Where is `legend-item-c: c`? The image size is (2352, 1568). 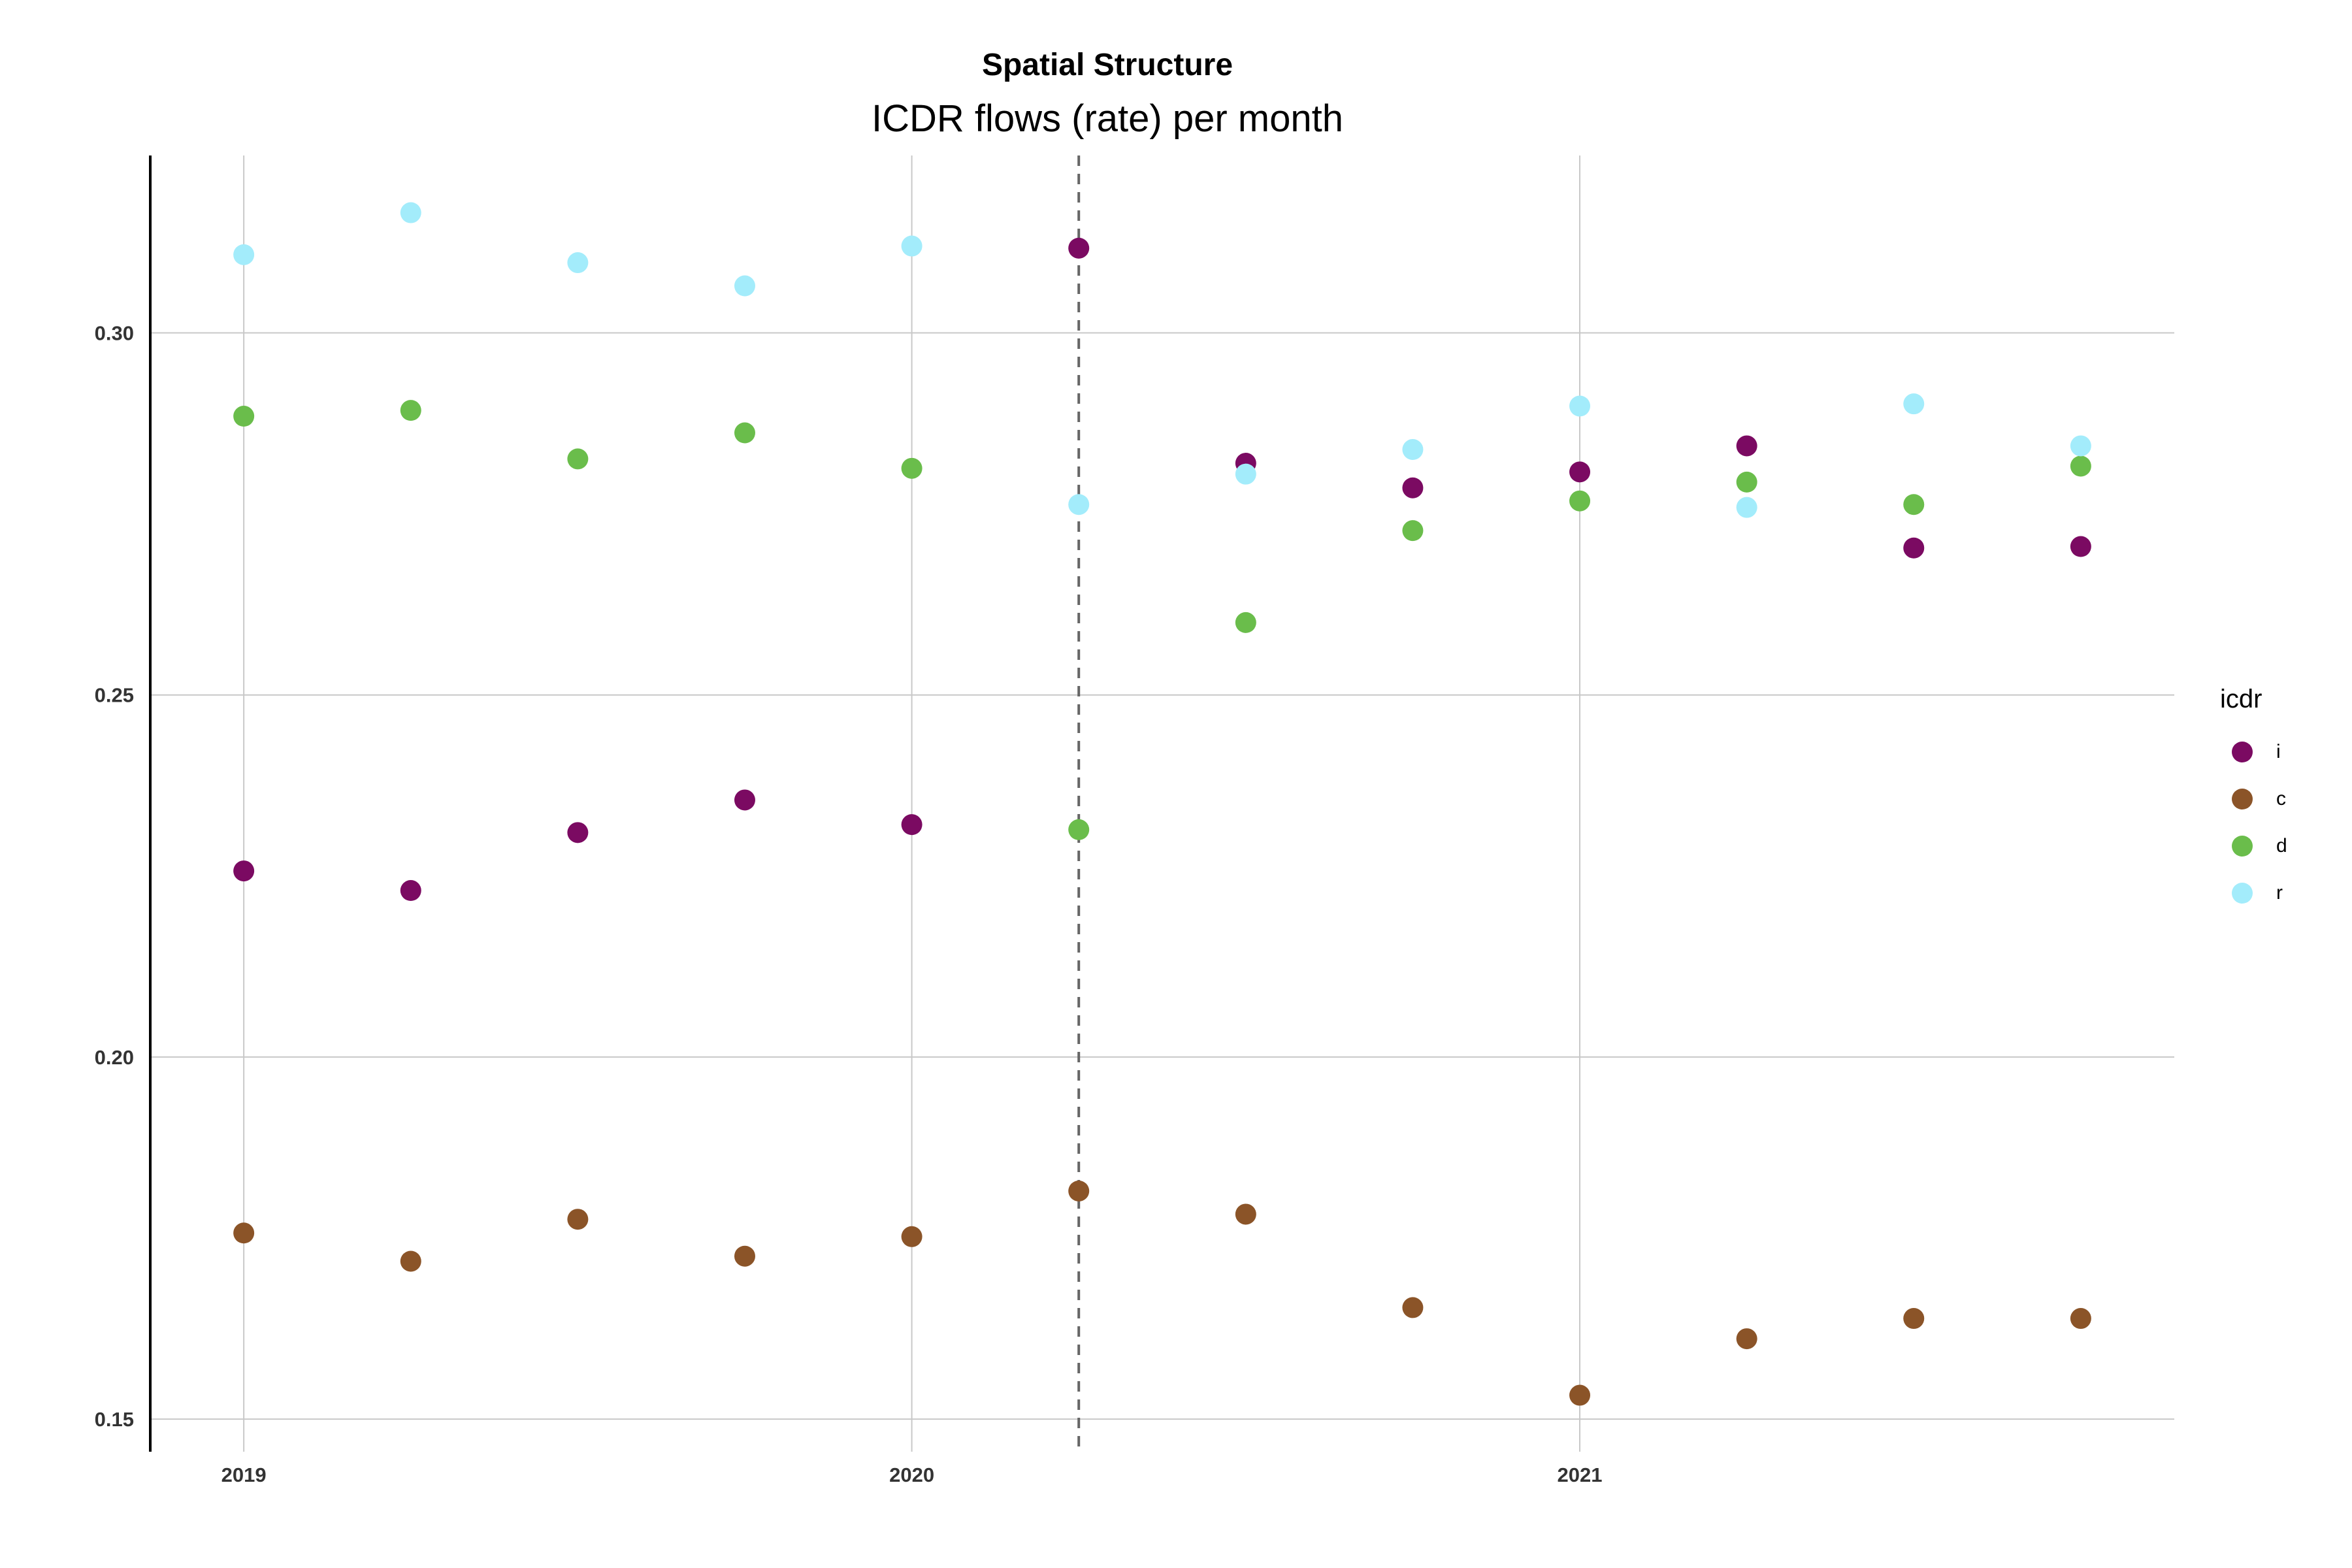
legend-item-c: c is located at coordinates (2253, 799).